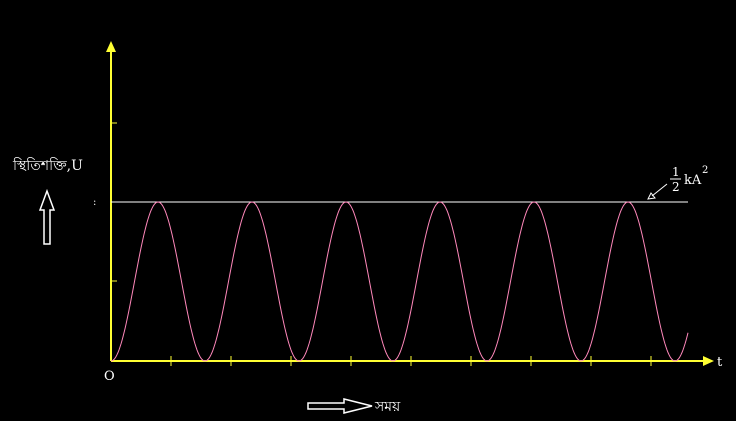 The width and height of the screenshot is (736, 421). Describe the element at coordinates (94, 202) in the screenshot. I see `y-max-marker: :` at that location.